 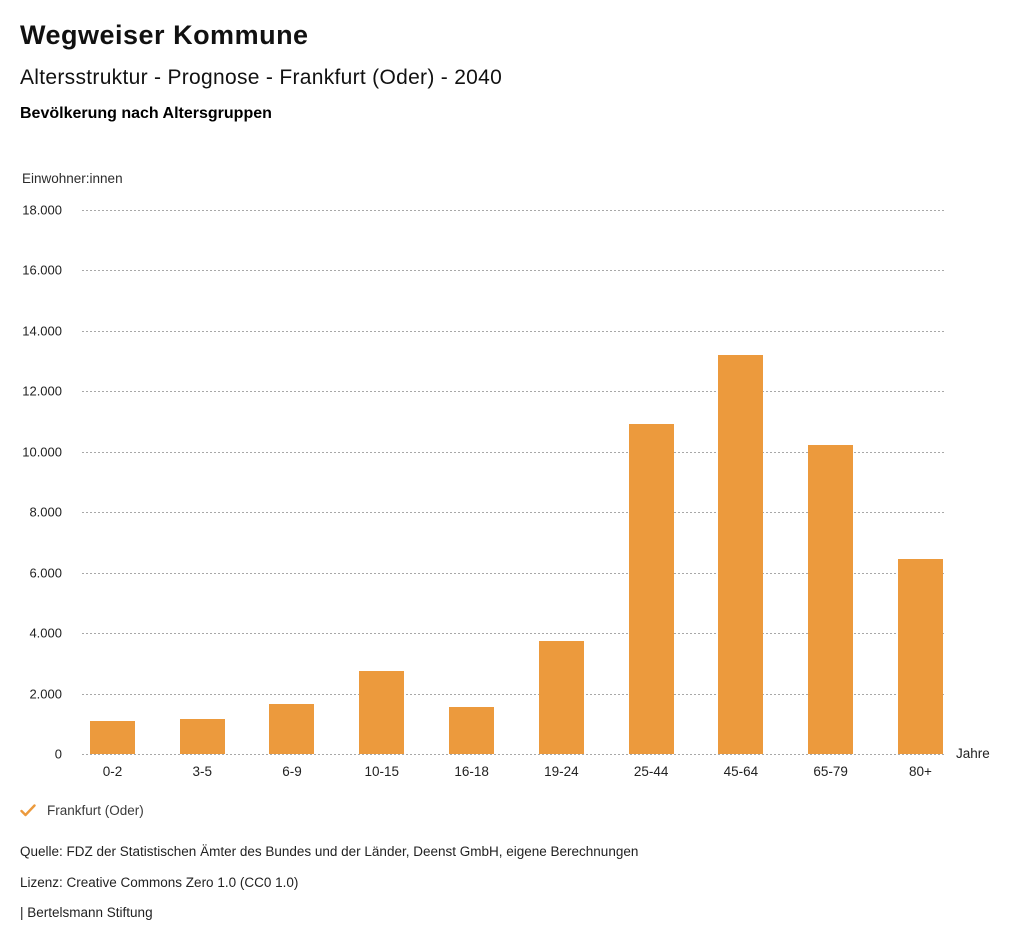 I want to click on x-tick-label: 25-44, so click(x=651, y=771).